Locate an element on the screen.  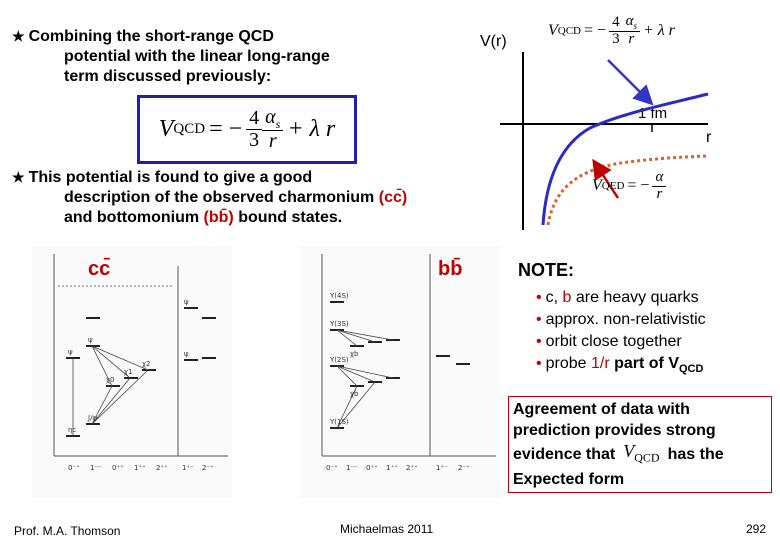
bottomonium-label: bb̄ is located at coordinates (450, 269).